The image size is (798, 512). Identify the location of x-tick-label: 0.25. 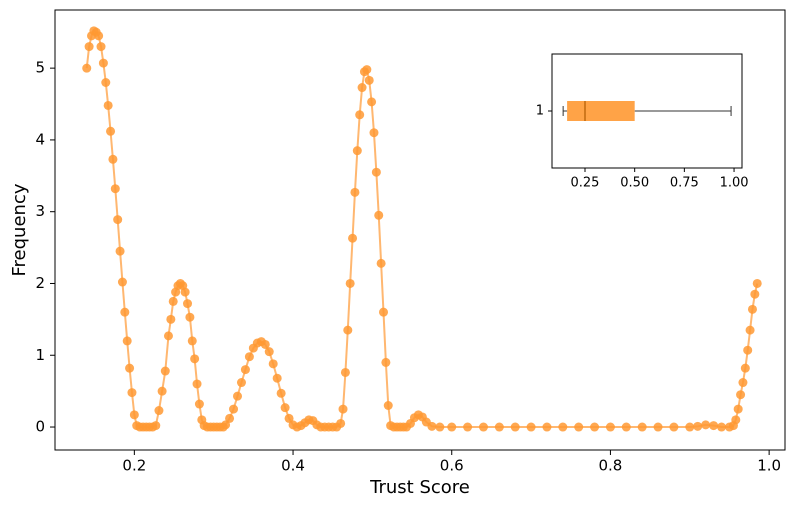
(585, 183).